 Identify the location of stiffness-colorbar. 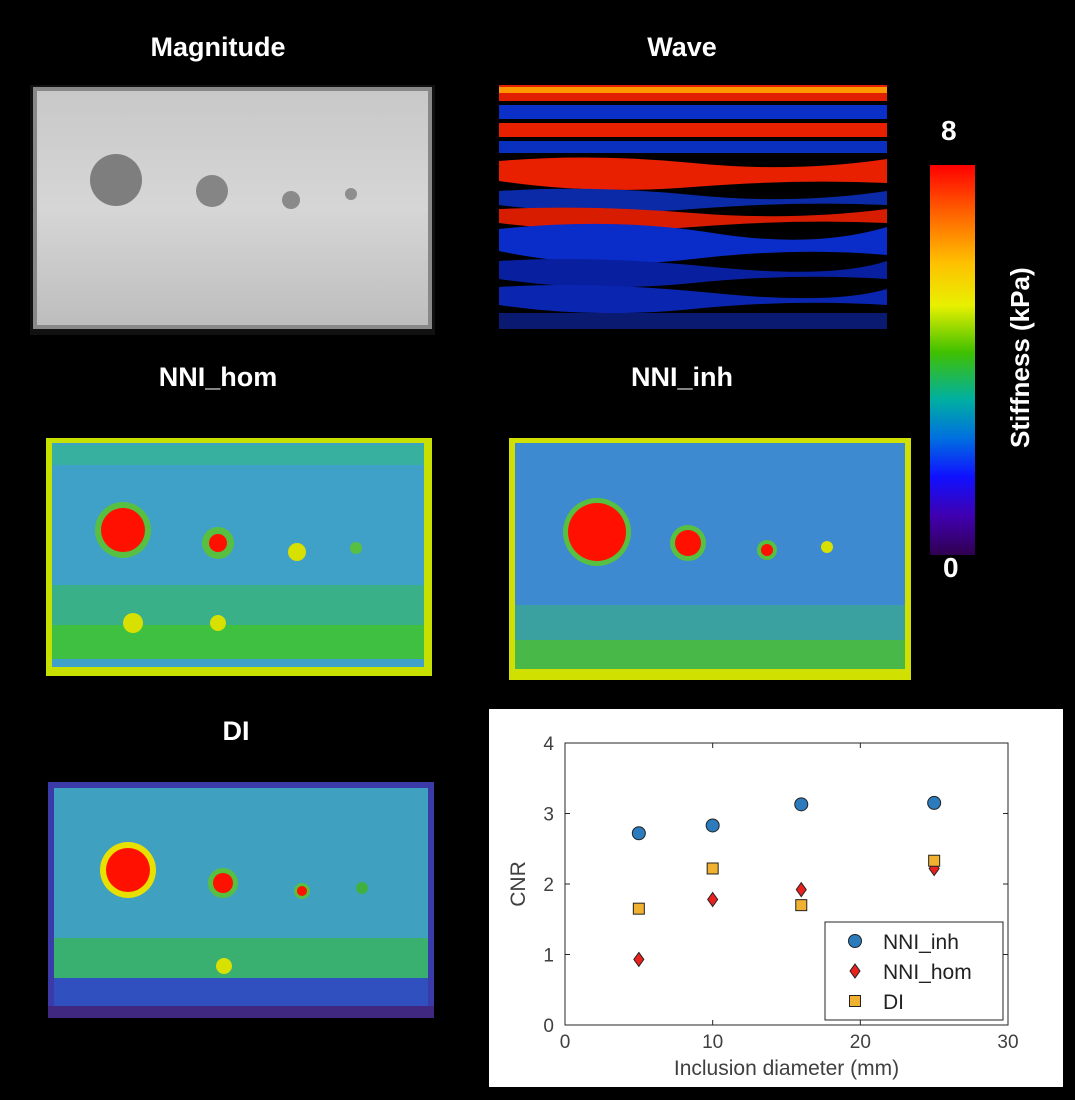
(952, 360).